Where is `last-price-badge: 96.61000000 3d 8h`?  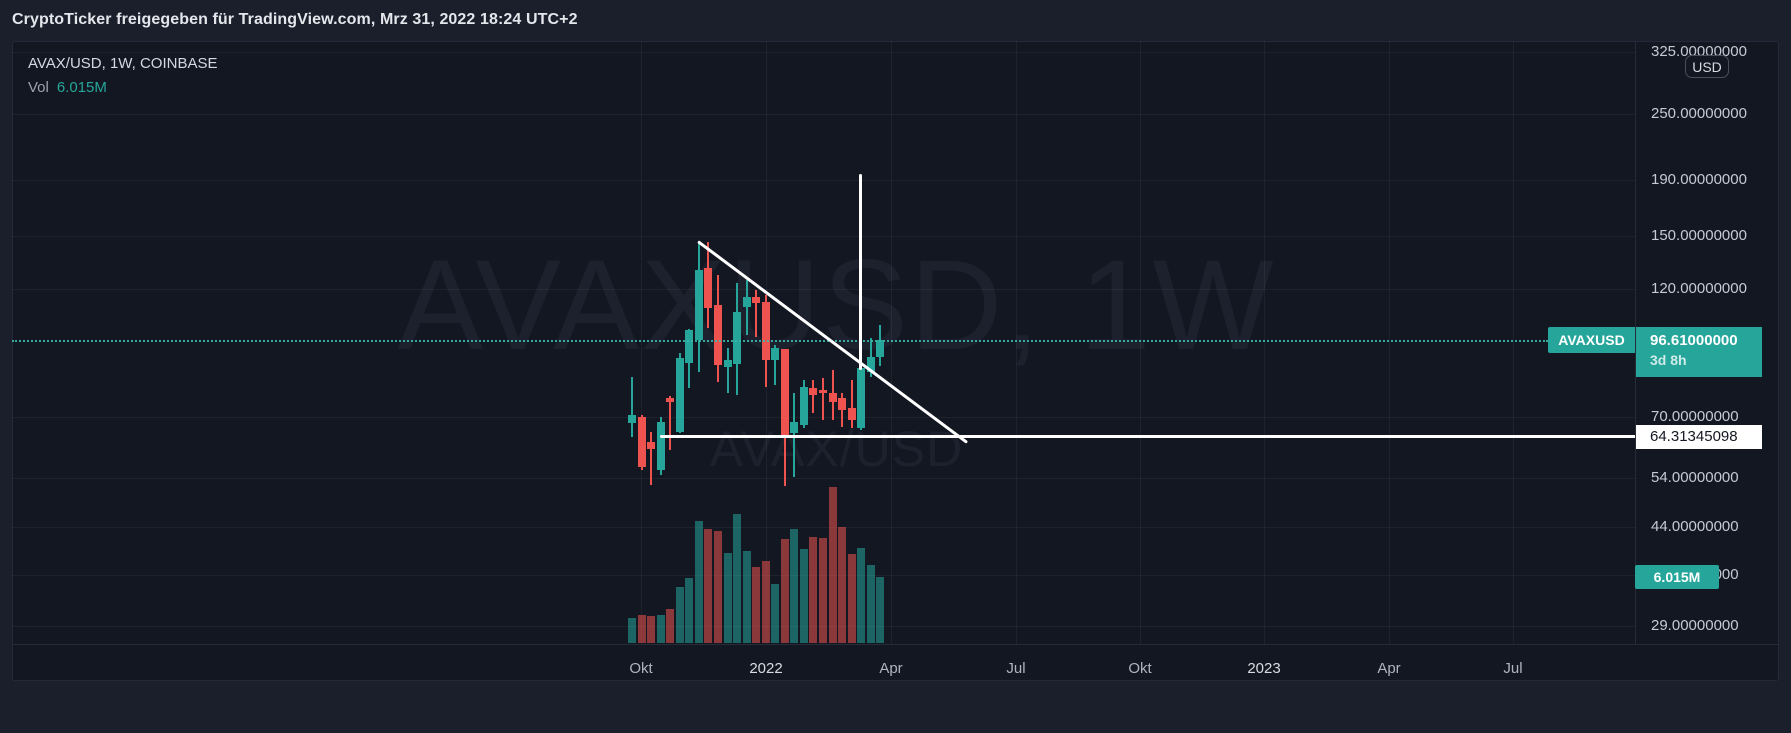 last-price-badge: 96.61000000 3d 8h is located at coordinates (1699, 352).